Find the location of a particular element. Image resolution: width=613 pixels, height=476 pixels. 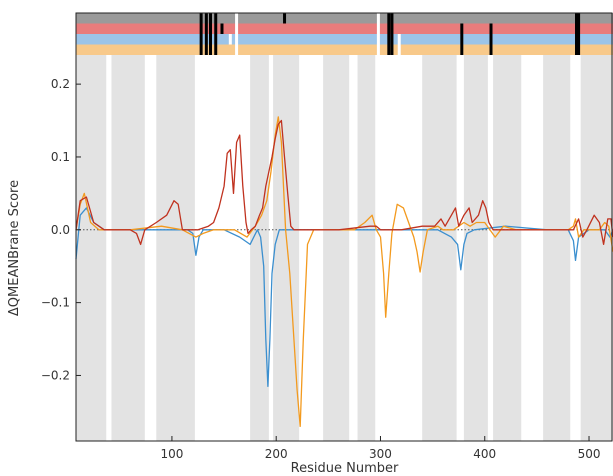

y-tick-label: −0.1 is located at coordinates (55, 303).